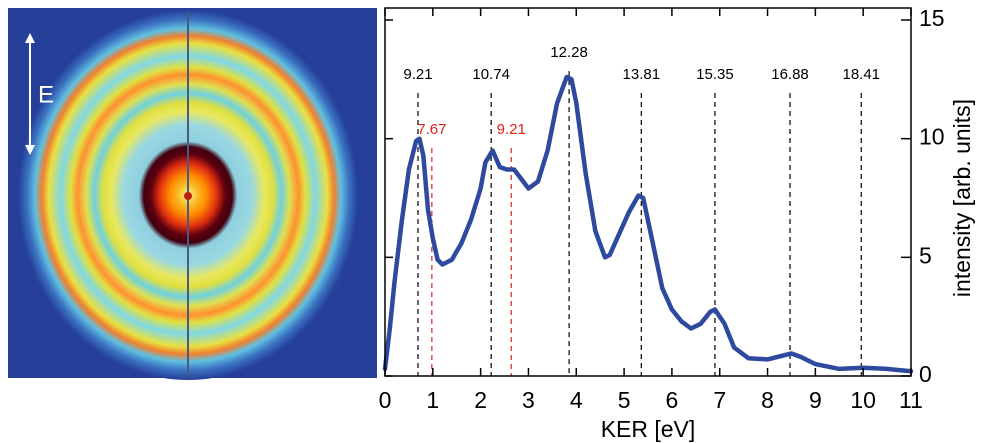 The image size is (982, 443). What do you see at coordinates (528, 400) in the screenshot?
I see `x-tick-label: 3` at bounding box center [528, 400].